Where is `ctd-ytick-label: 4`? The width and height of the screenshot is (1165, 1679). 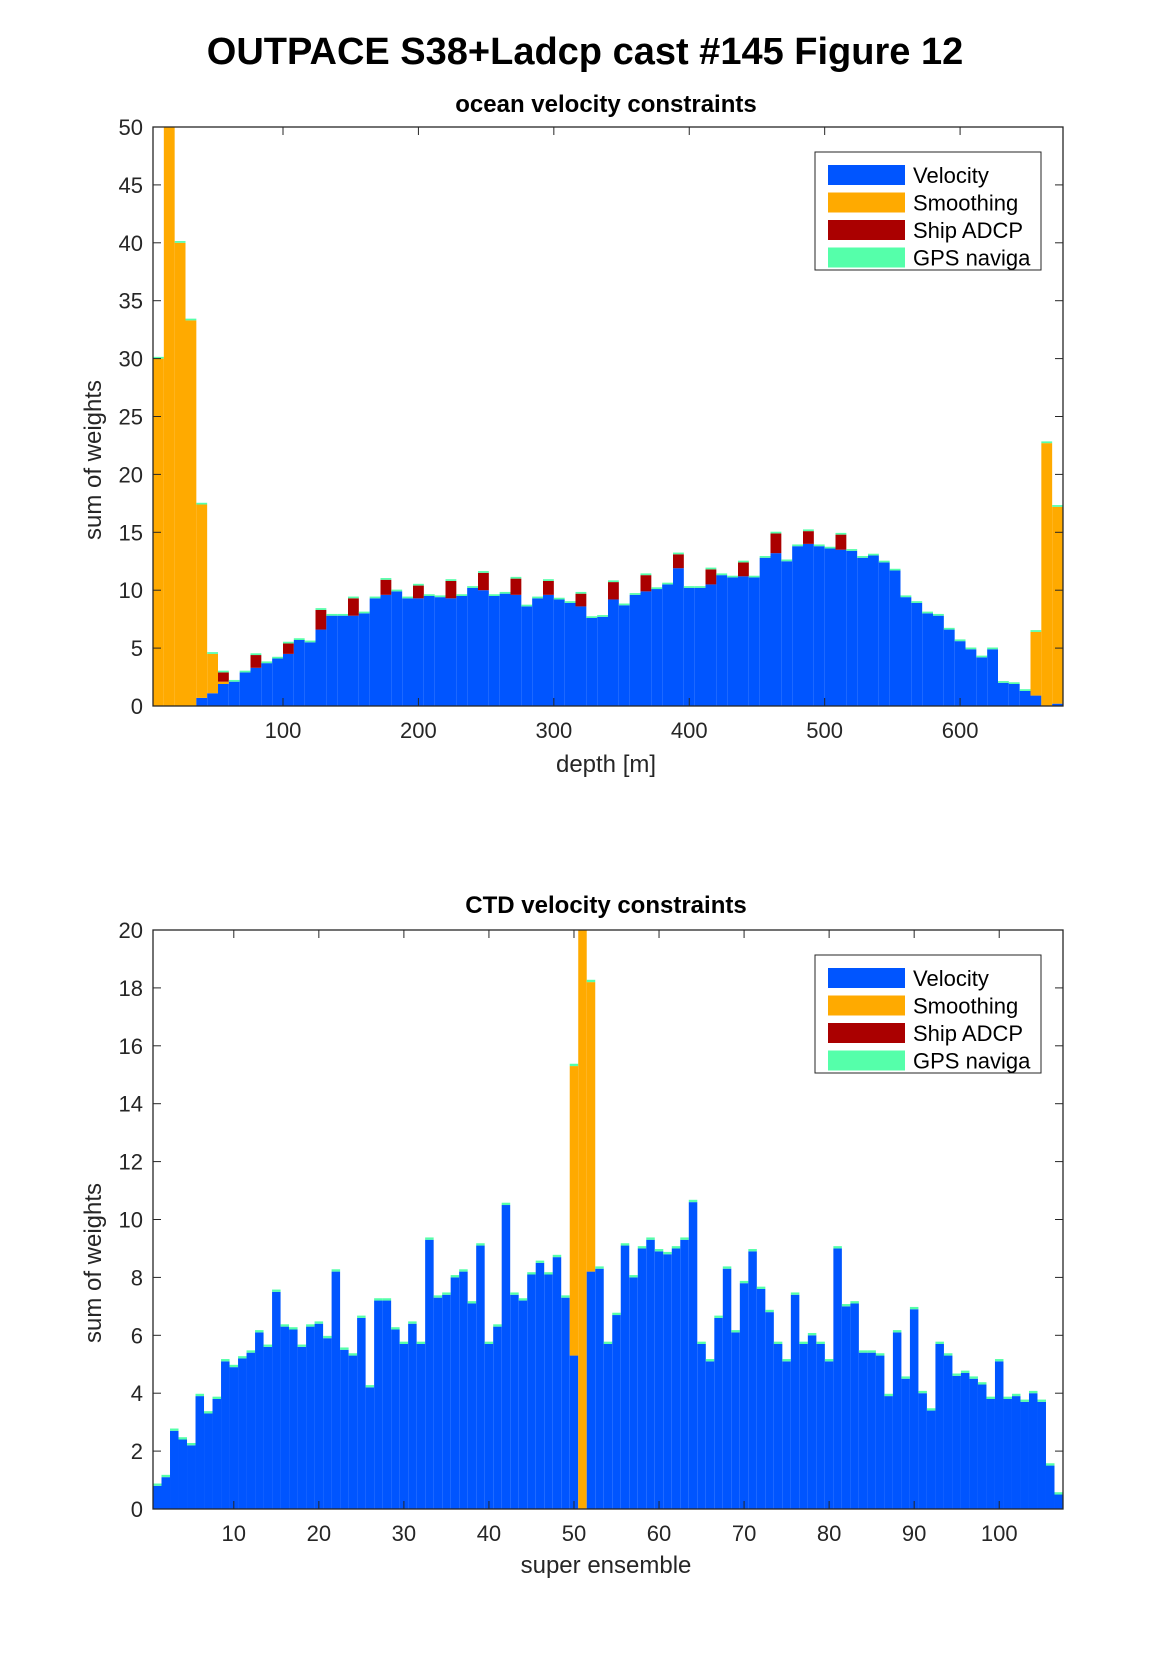 ctd-ytick-label: 4 is located at coordinates (137, 1393).